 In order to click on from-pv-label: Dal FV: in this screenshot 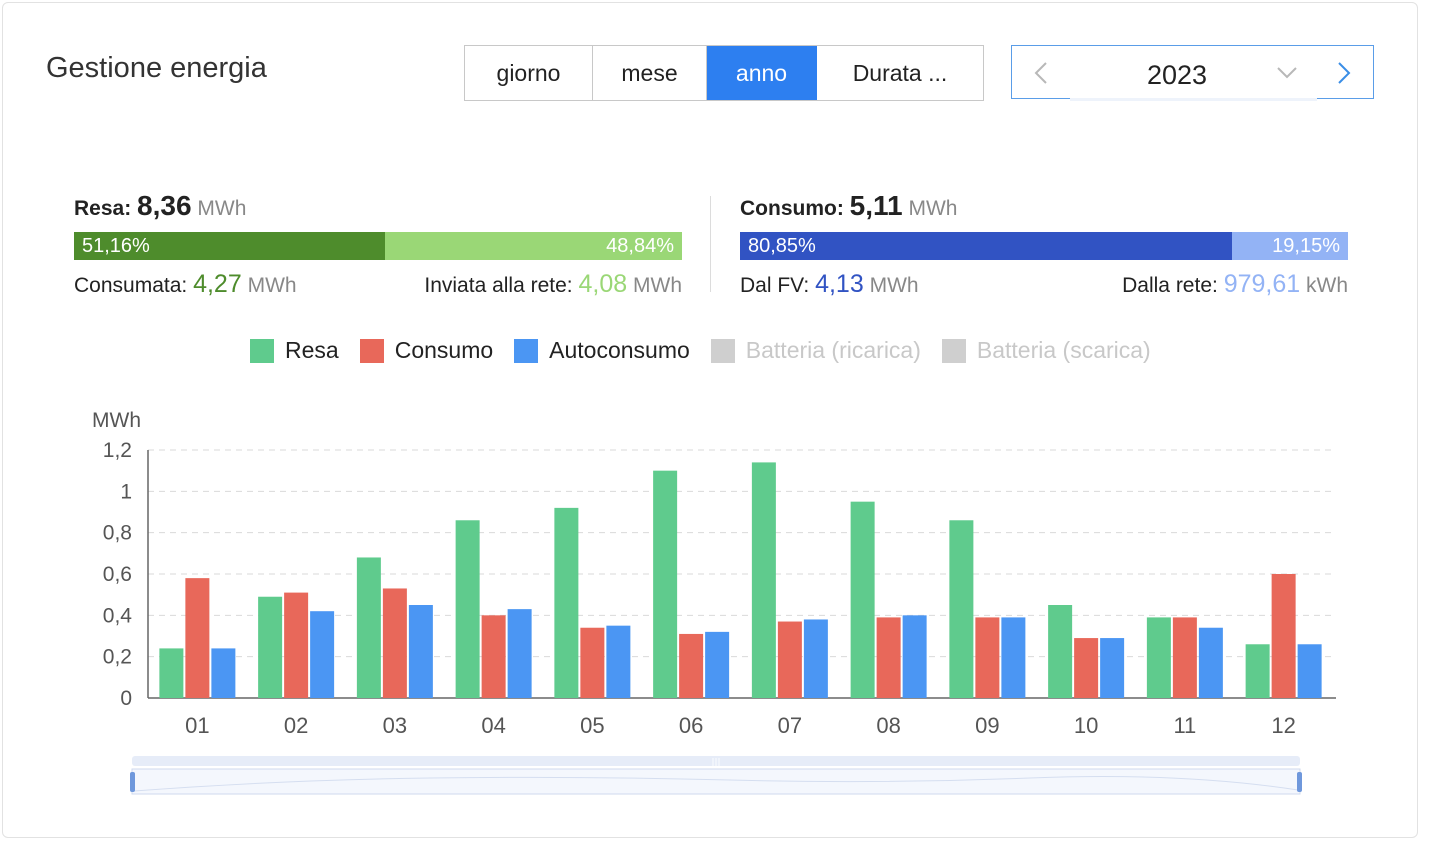, I will do `click(775, 285)`.